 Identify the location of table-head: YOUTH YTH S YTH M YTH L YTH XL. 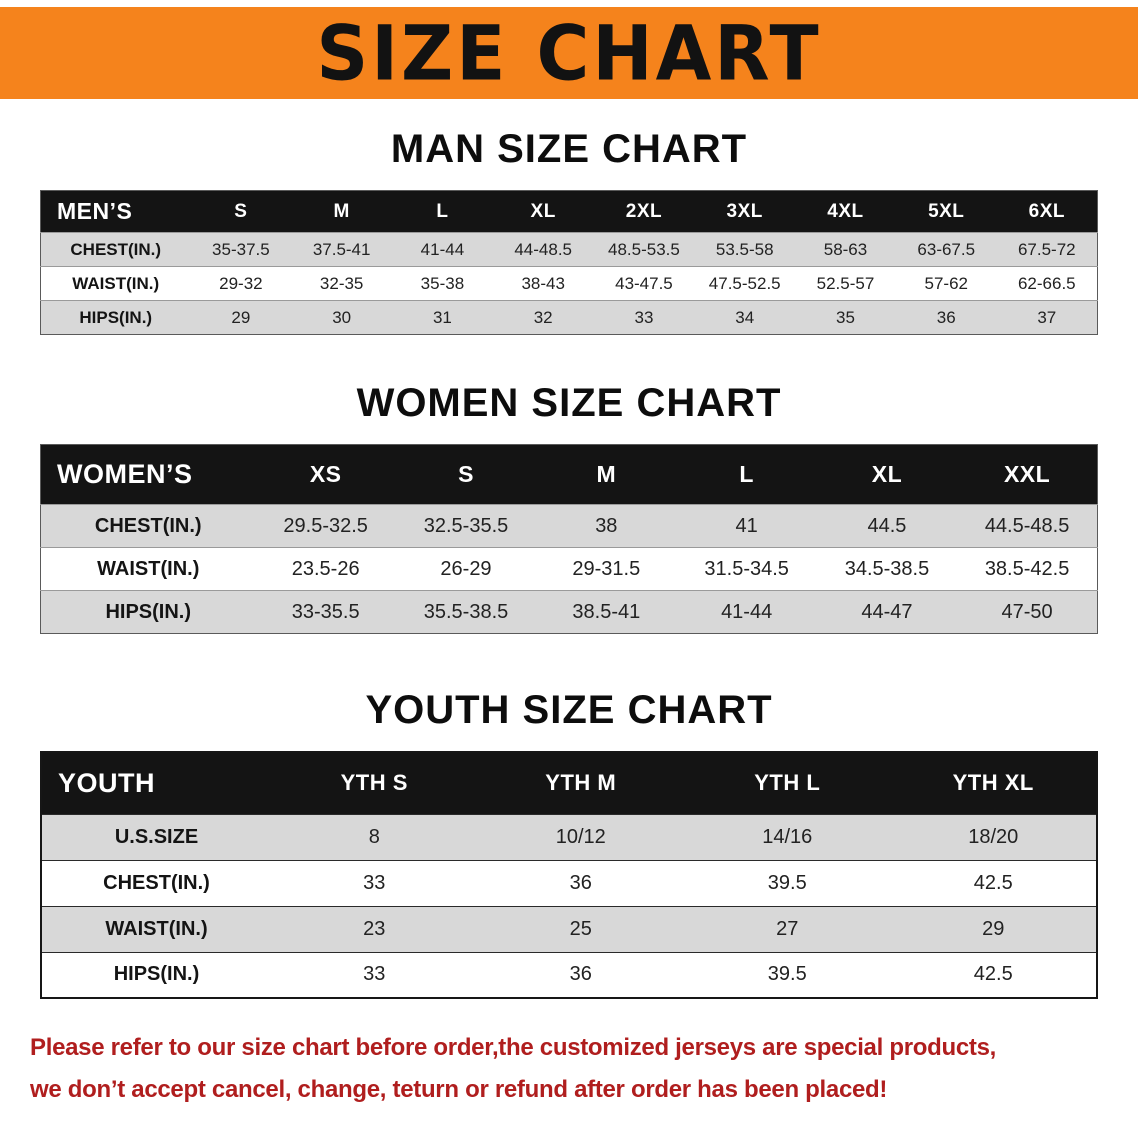
(569, 783).